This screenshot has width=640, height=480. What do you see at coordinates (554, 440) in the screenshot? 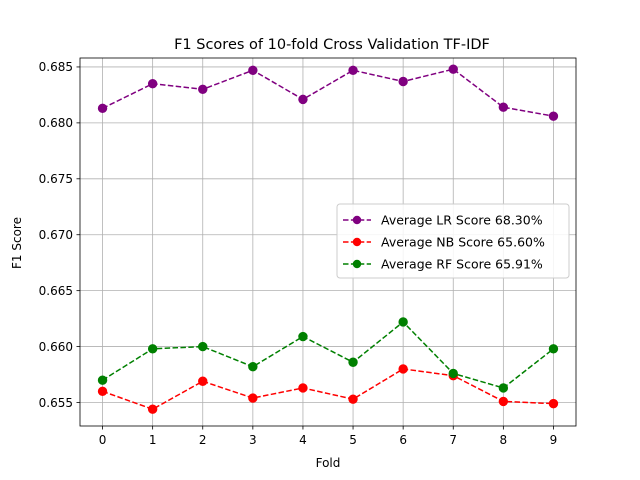
I see `x-tick-label: 9` at bounding box center [554, 440].